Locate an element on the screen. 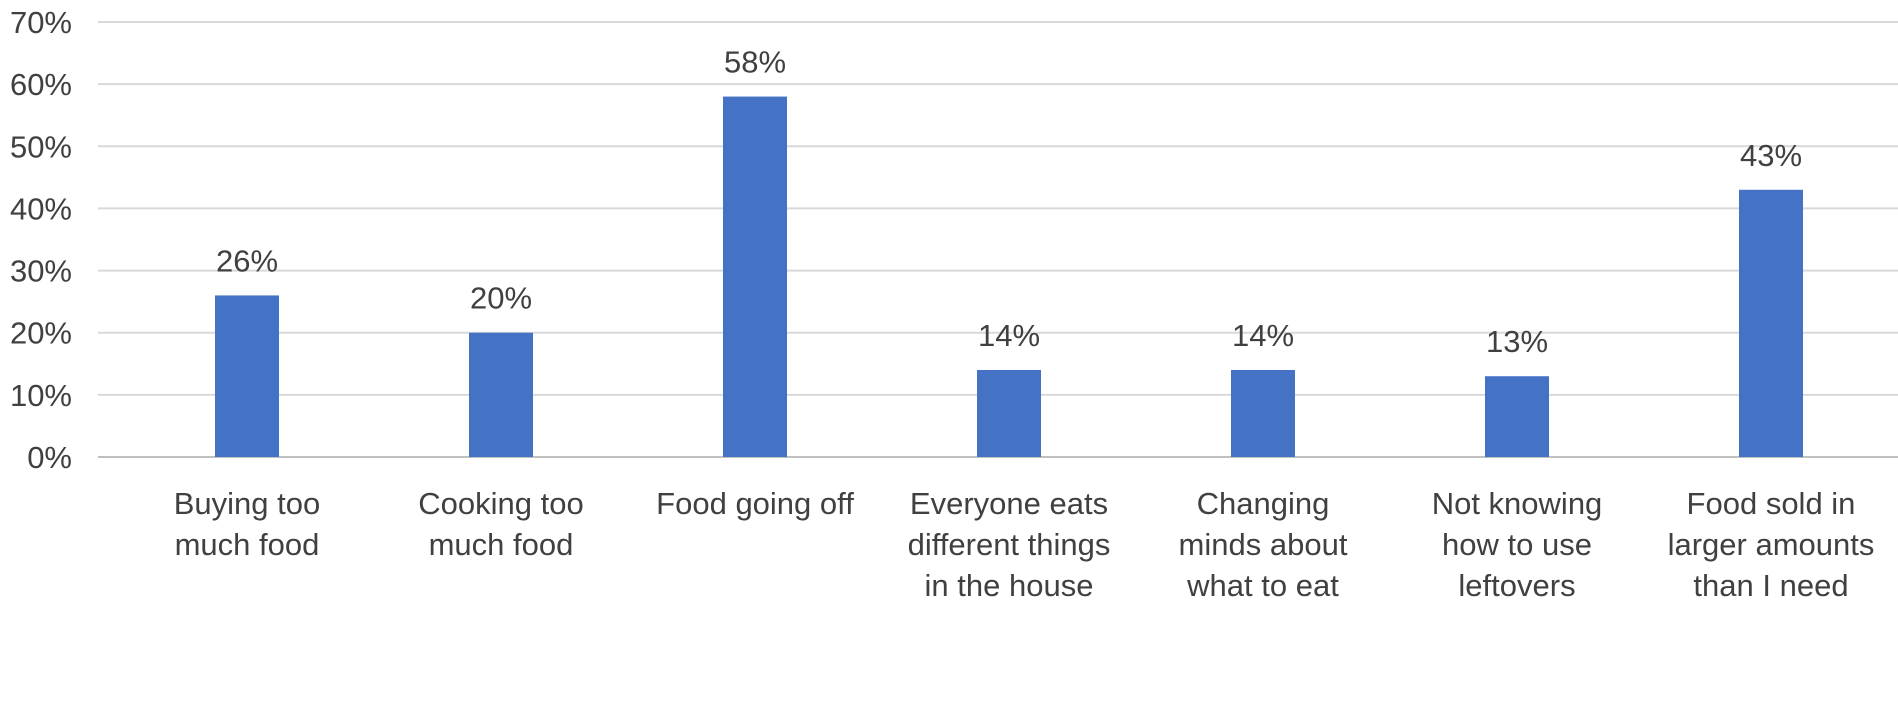 The image size is (1898, 728). data-label: 20% is located at coordinates (501, 298).